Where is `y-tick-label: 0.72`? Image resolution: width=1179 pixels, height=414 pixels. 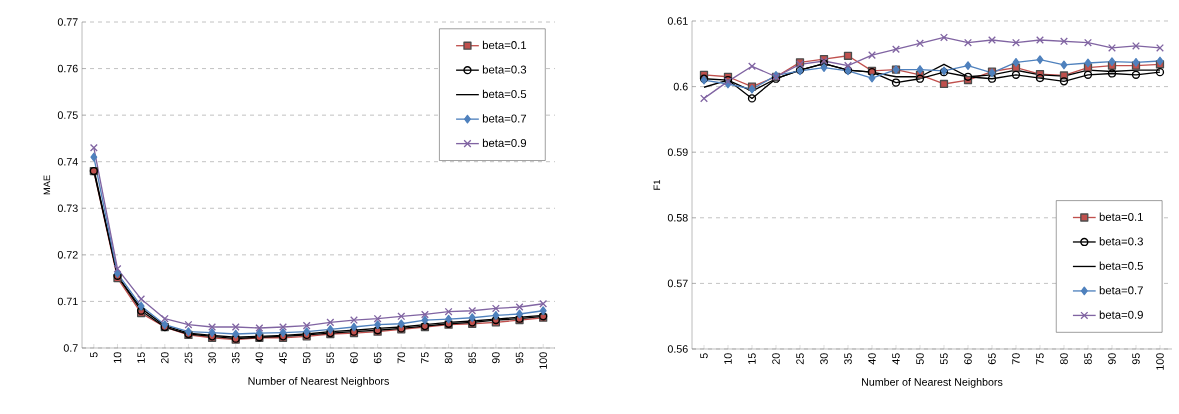
y-tick-label: 0.72 is located at coordinates (67, 255).